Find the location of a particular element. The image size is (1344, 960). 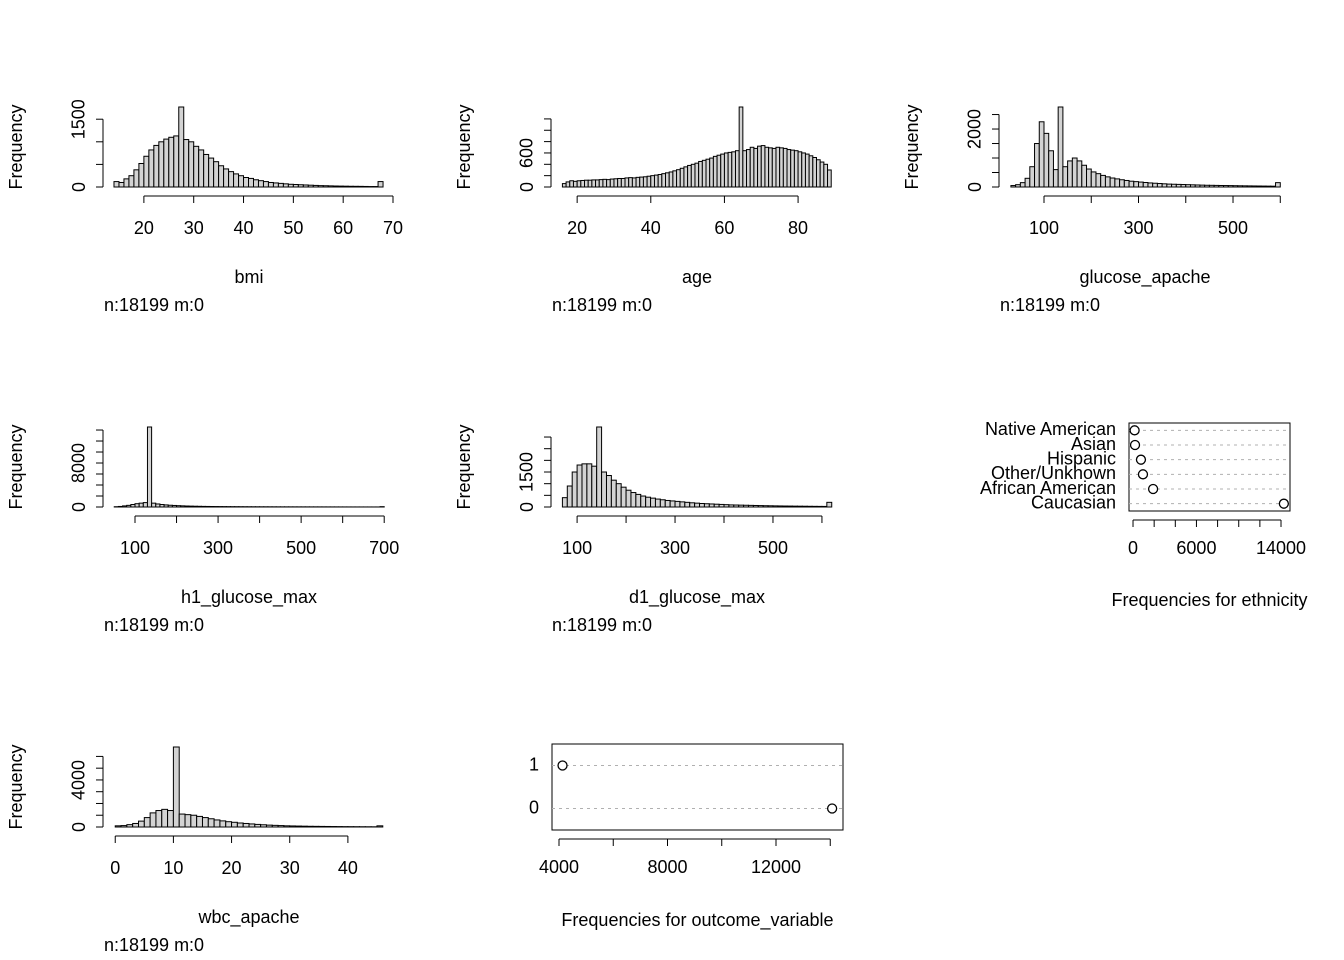

category-label: Hispanic is located at coordinates (1081, 458).